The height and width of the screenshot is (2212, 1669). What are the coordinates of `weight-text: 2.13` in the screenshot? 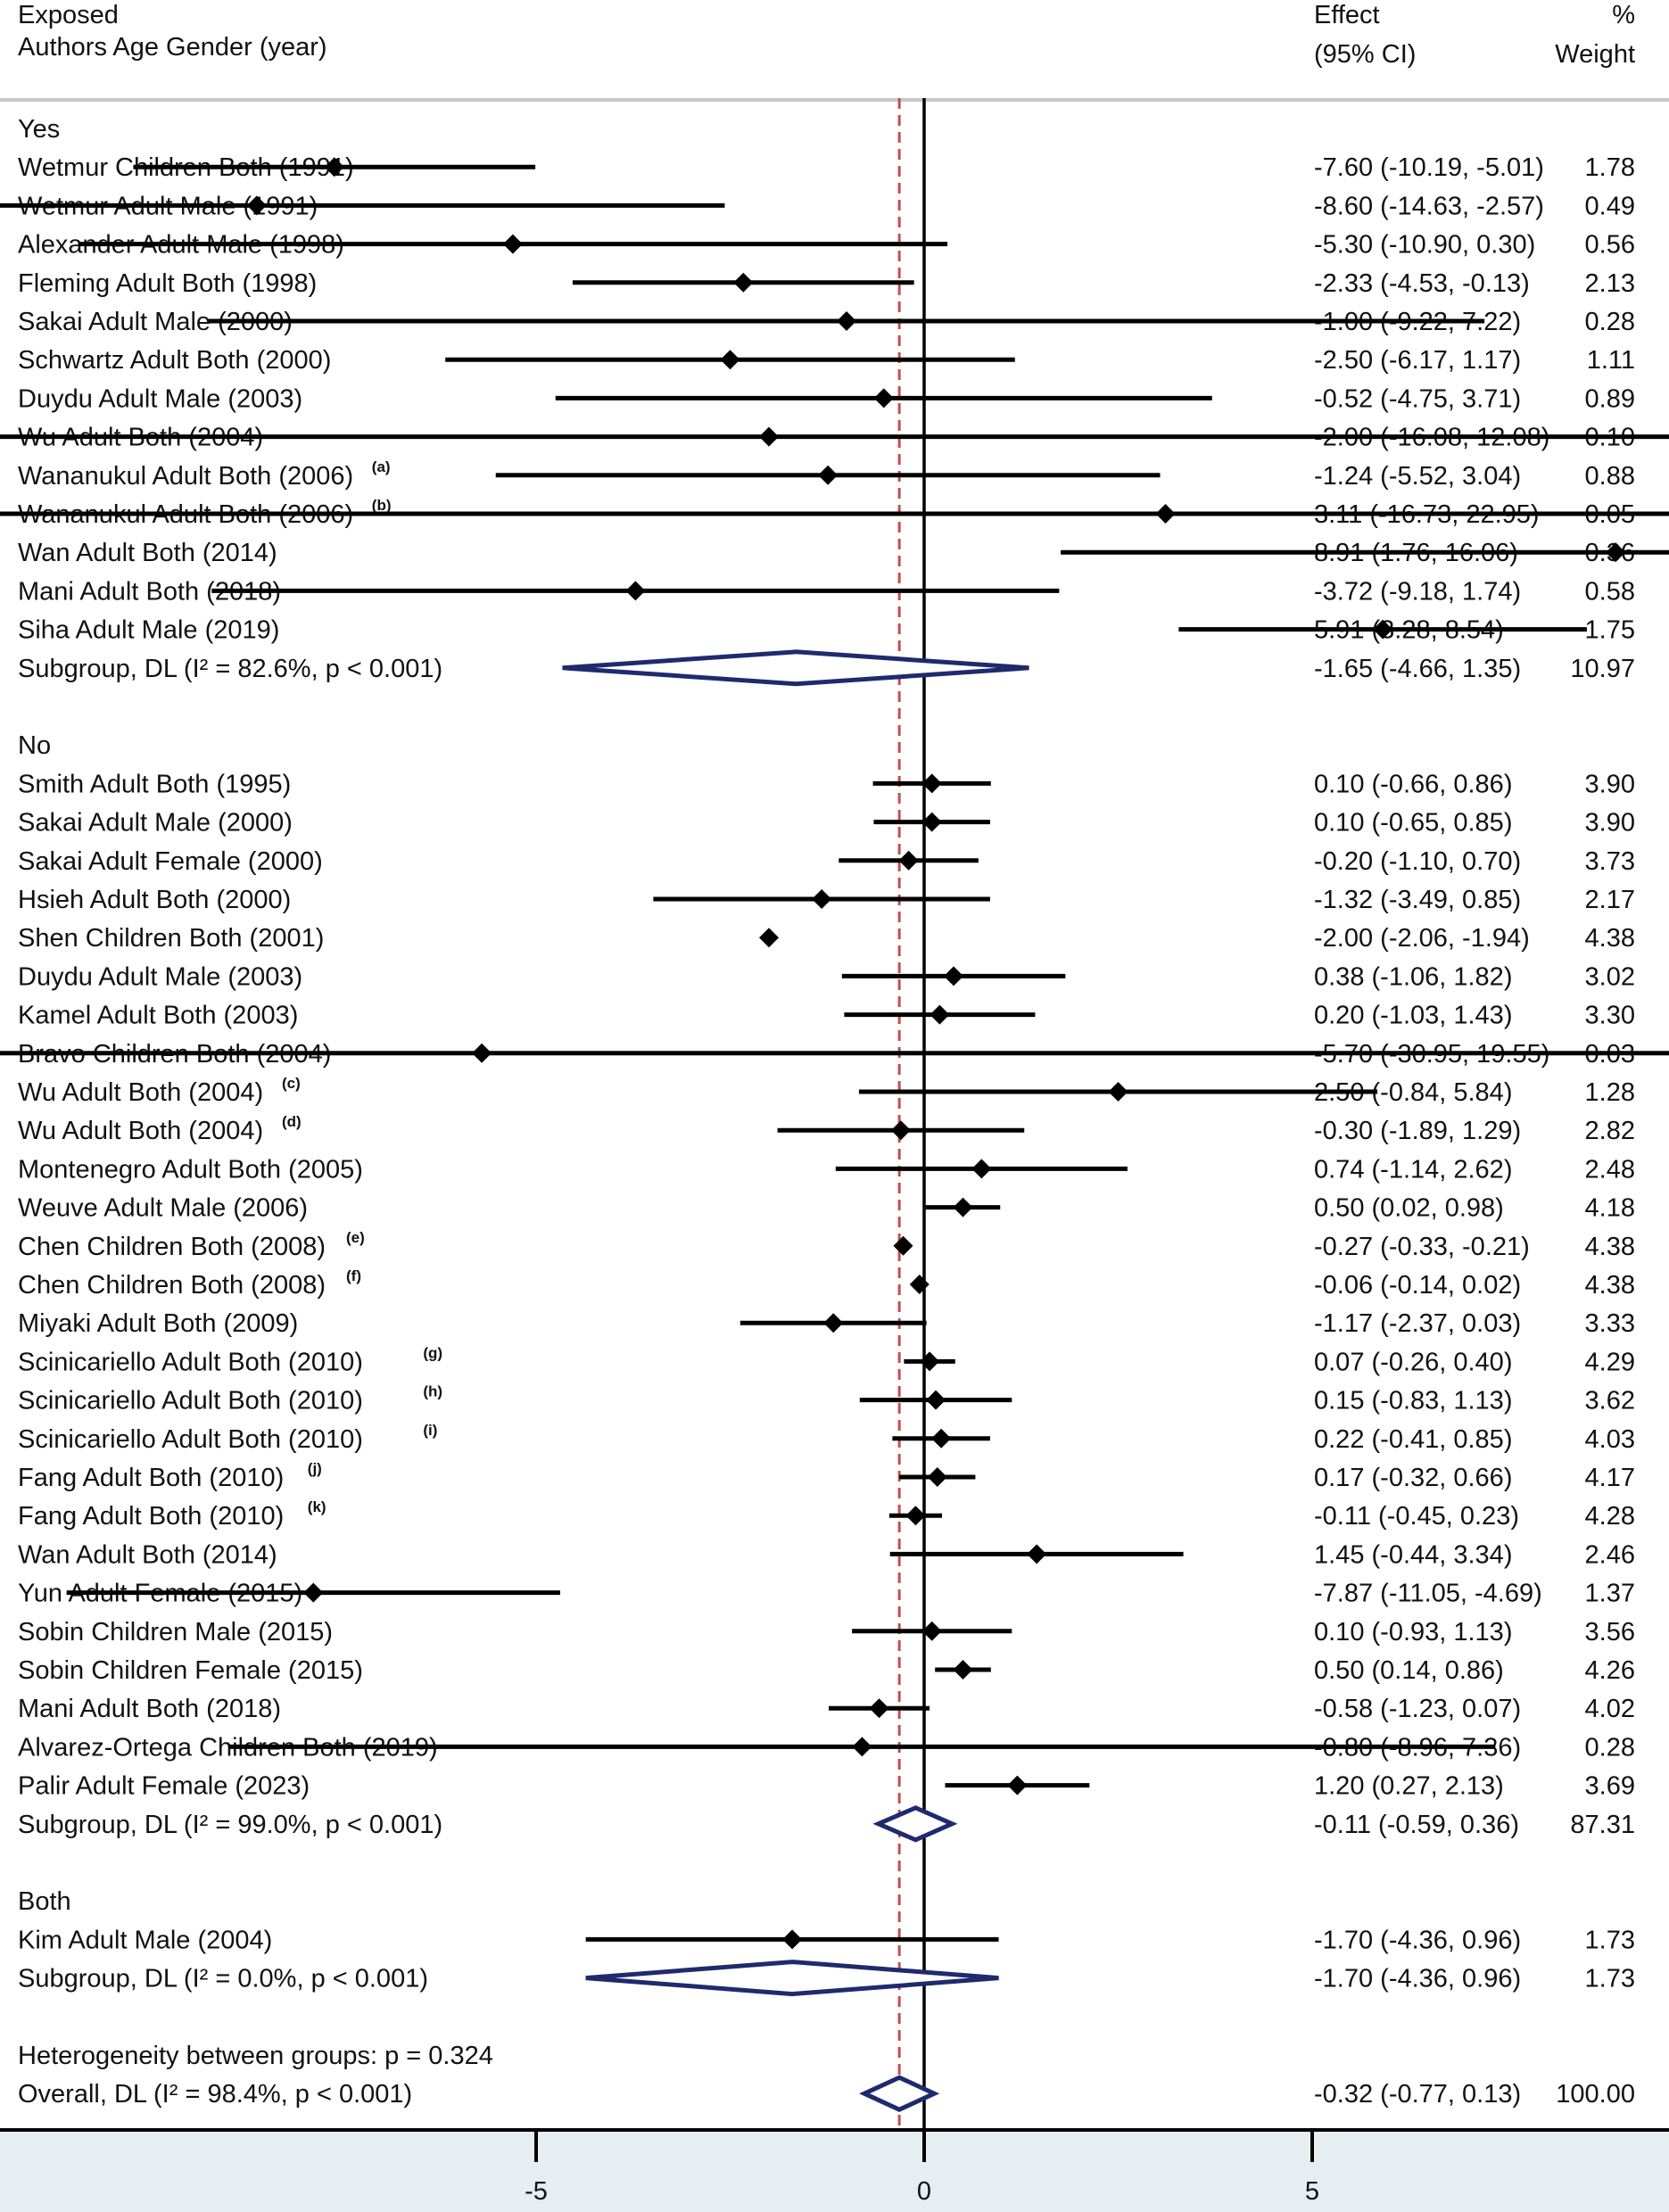 It's located at (1610, 284).